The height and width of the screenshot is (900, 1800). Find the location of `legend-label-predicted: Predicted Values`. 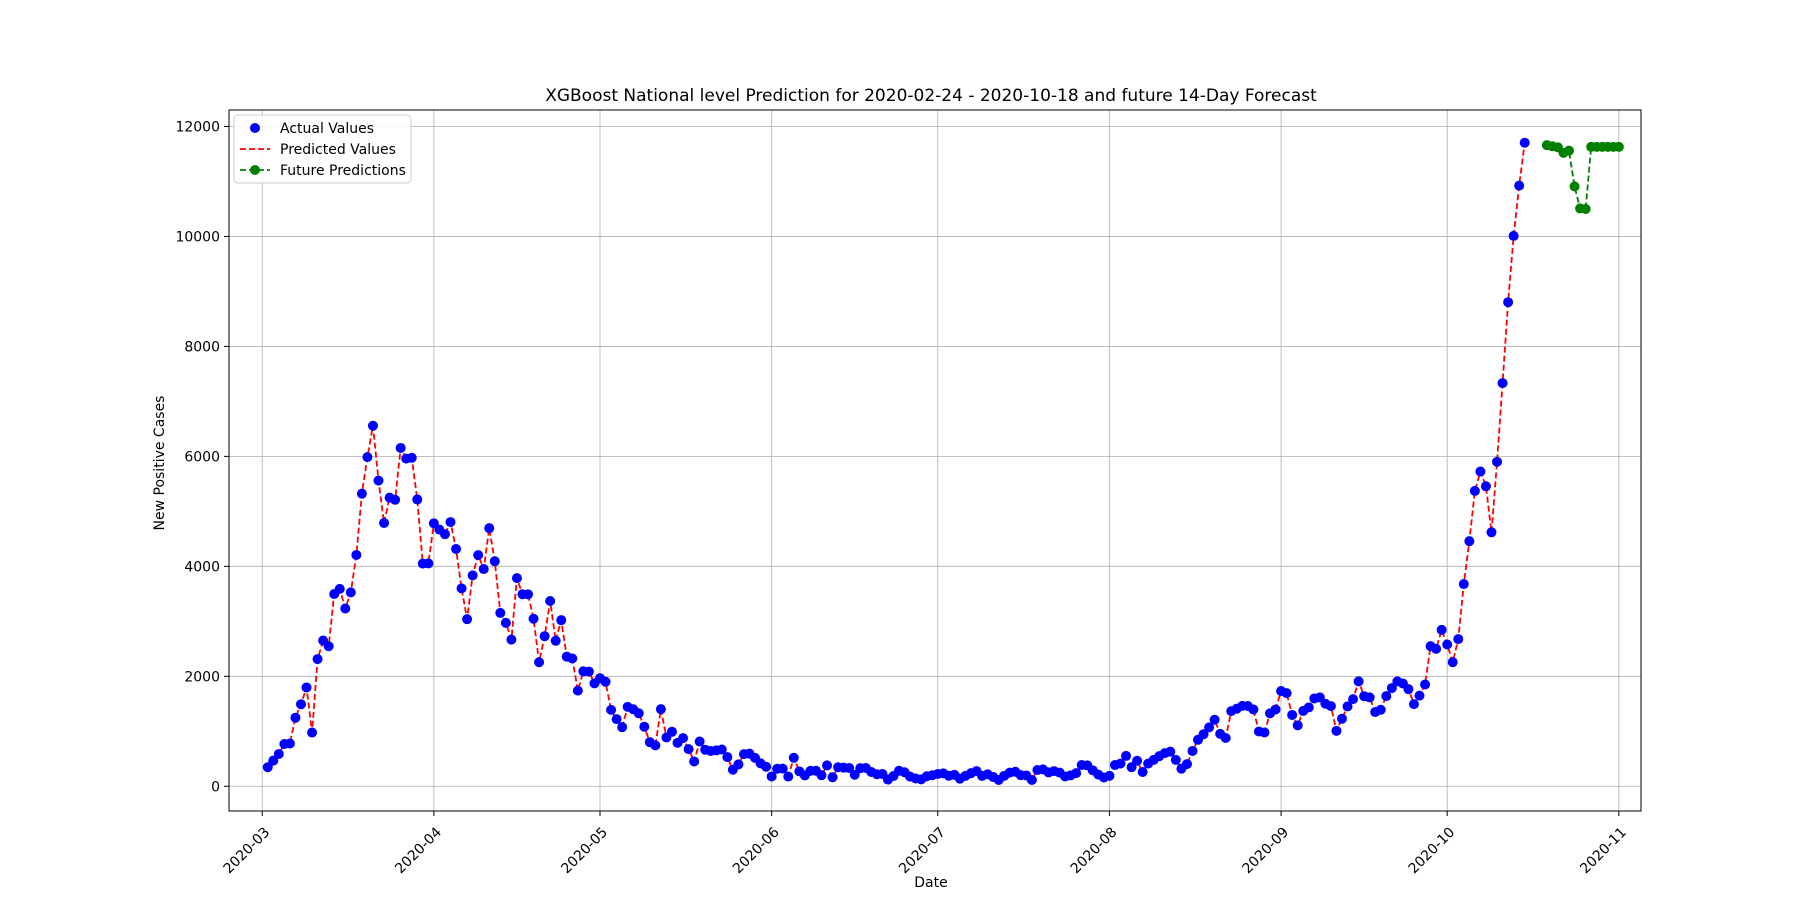

legend-label-predicted: Predicted Values is located at coordinates (338, 150).